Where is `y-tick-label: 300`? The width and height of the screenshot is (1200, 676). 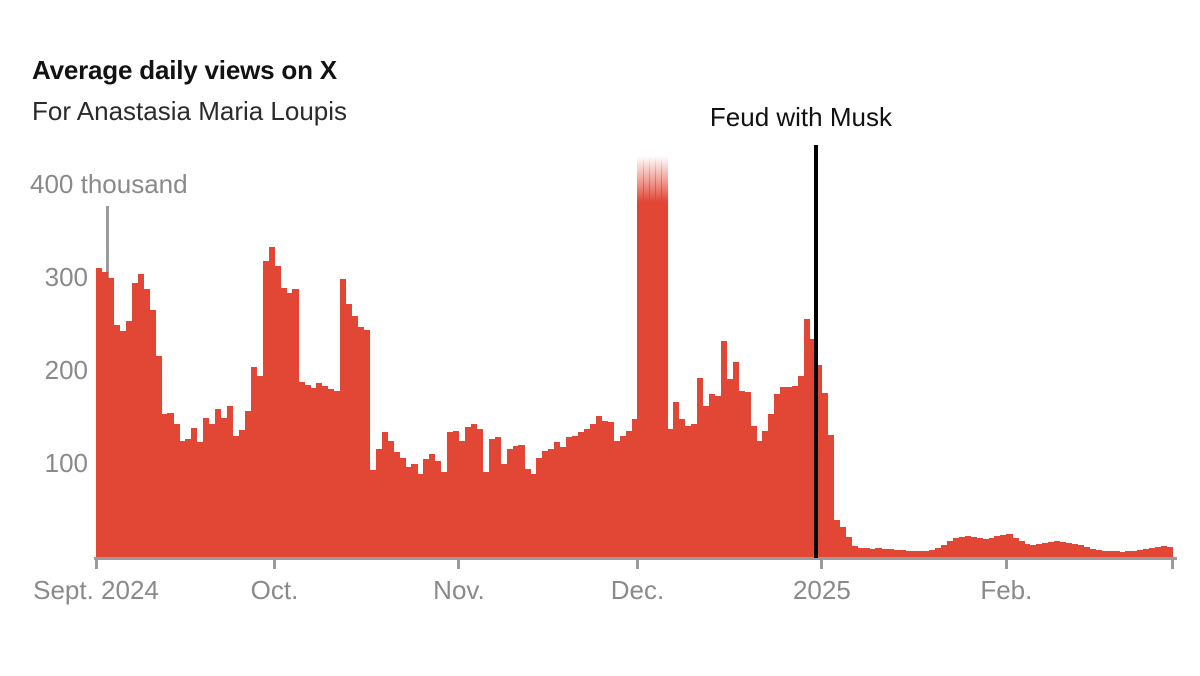 y-tick-label: 300 is located at coordinates (66, 277).